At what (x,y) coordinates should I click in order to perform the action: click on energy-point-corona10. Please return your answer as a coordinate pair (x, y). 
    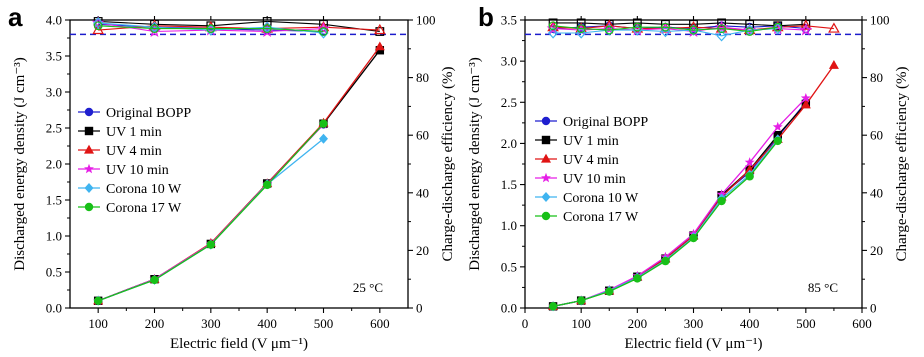
    Looking at the image, I should click on (323, 138).